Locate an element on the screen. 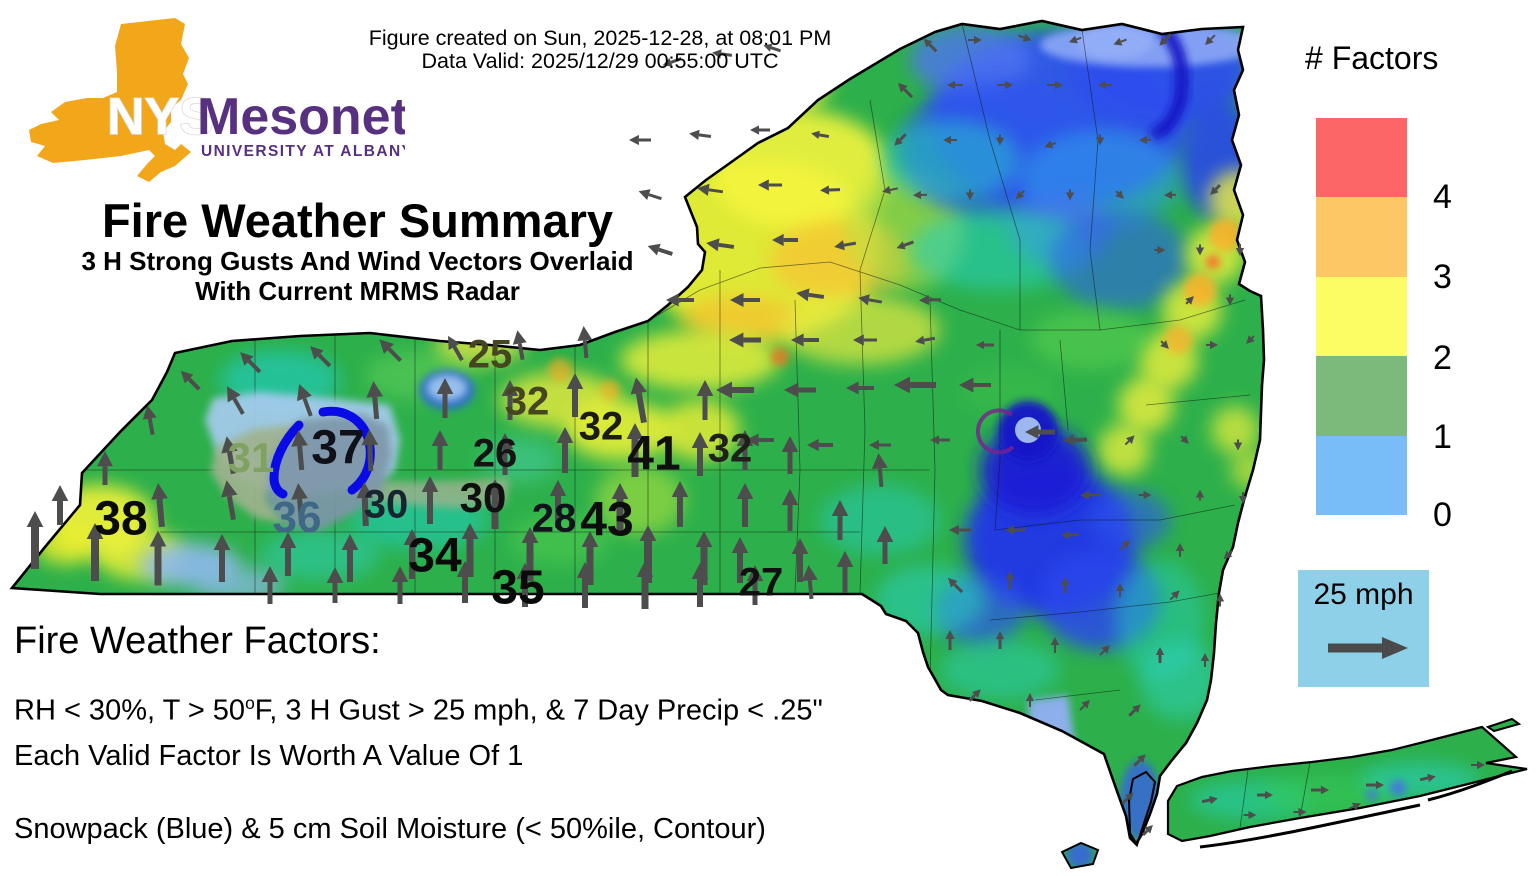  legend-title: # Factors is located at coordinates (1372, 58).